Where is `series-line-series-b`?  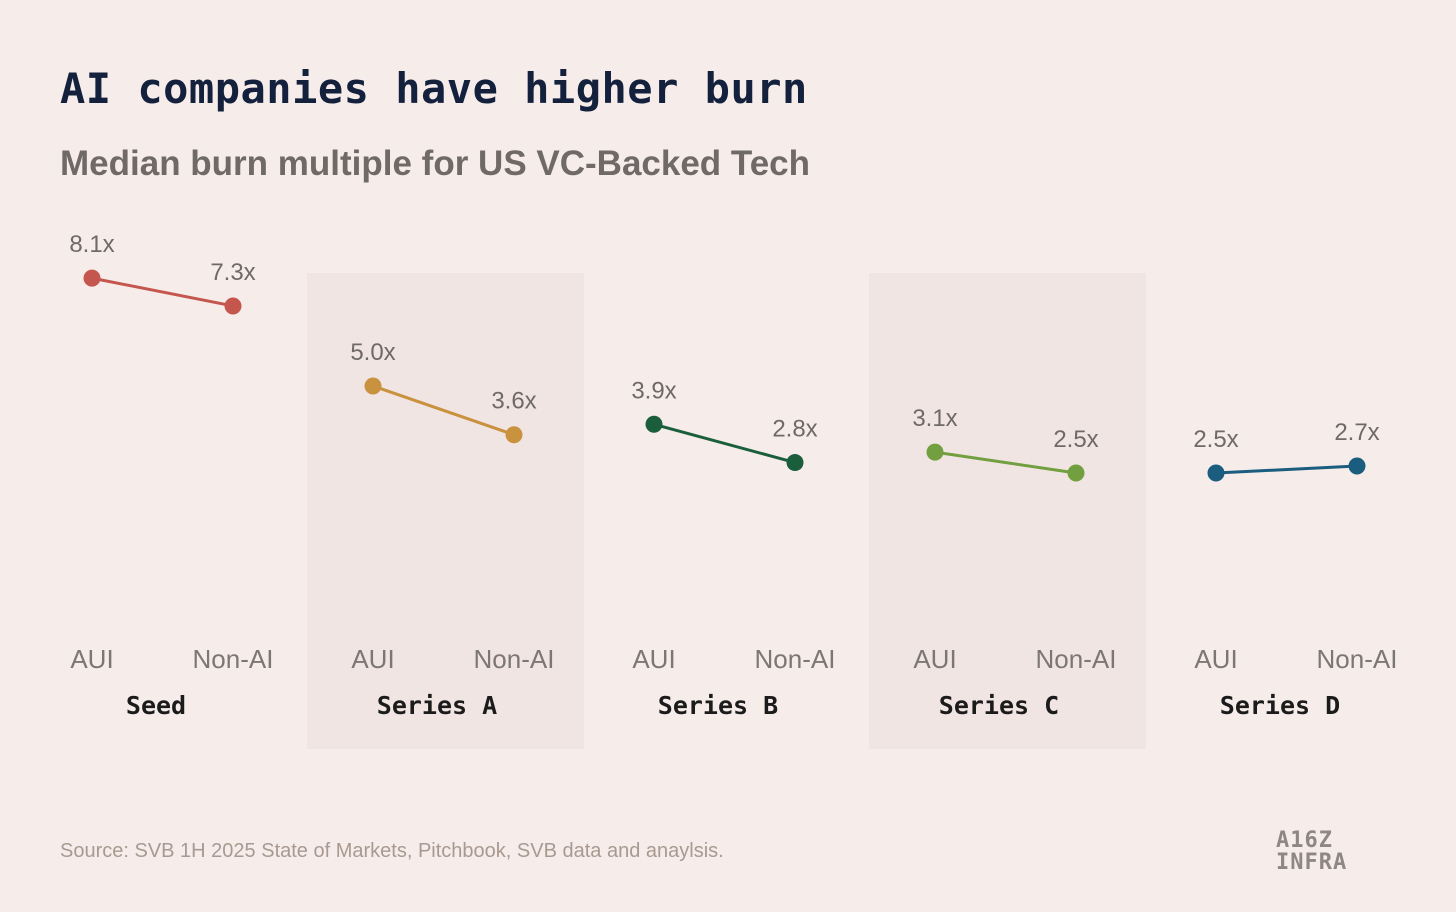 series-line-series-b is located at coordinates (724, 443).